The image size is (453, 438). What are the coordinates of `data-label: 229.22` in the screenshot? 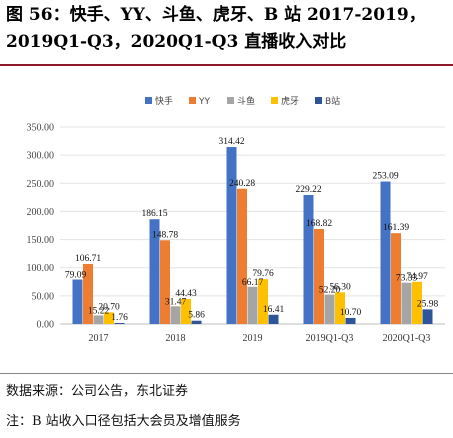 It's located at (308, 190).